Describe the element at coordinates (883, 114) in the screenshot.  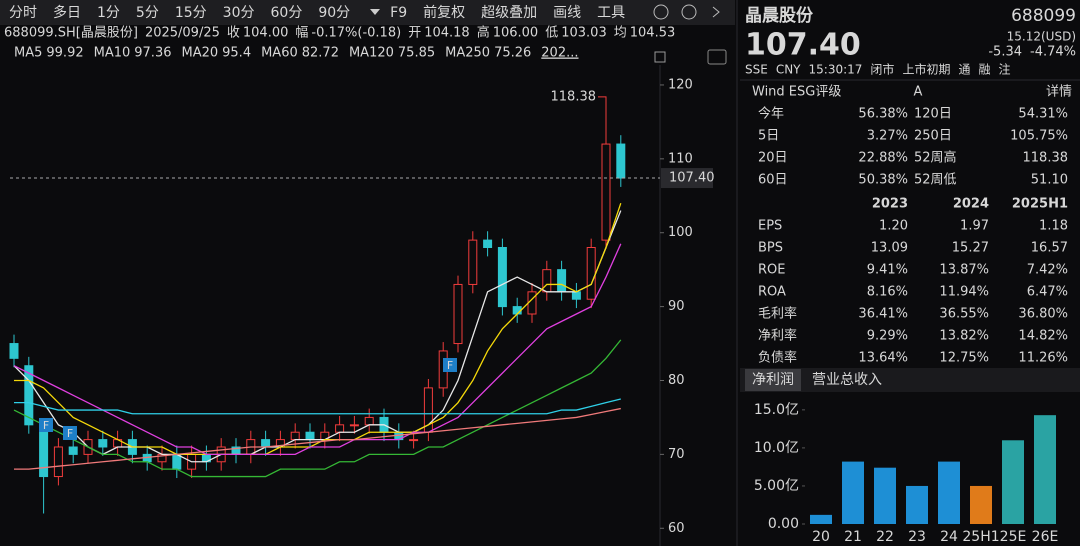
I see `return-value: 56.38%` at that location.